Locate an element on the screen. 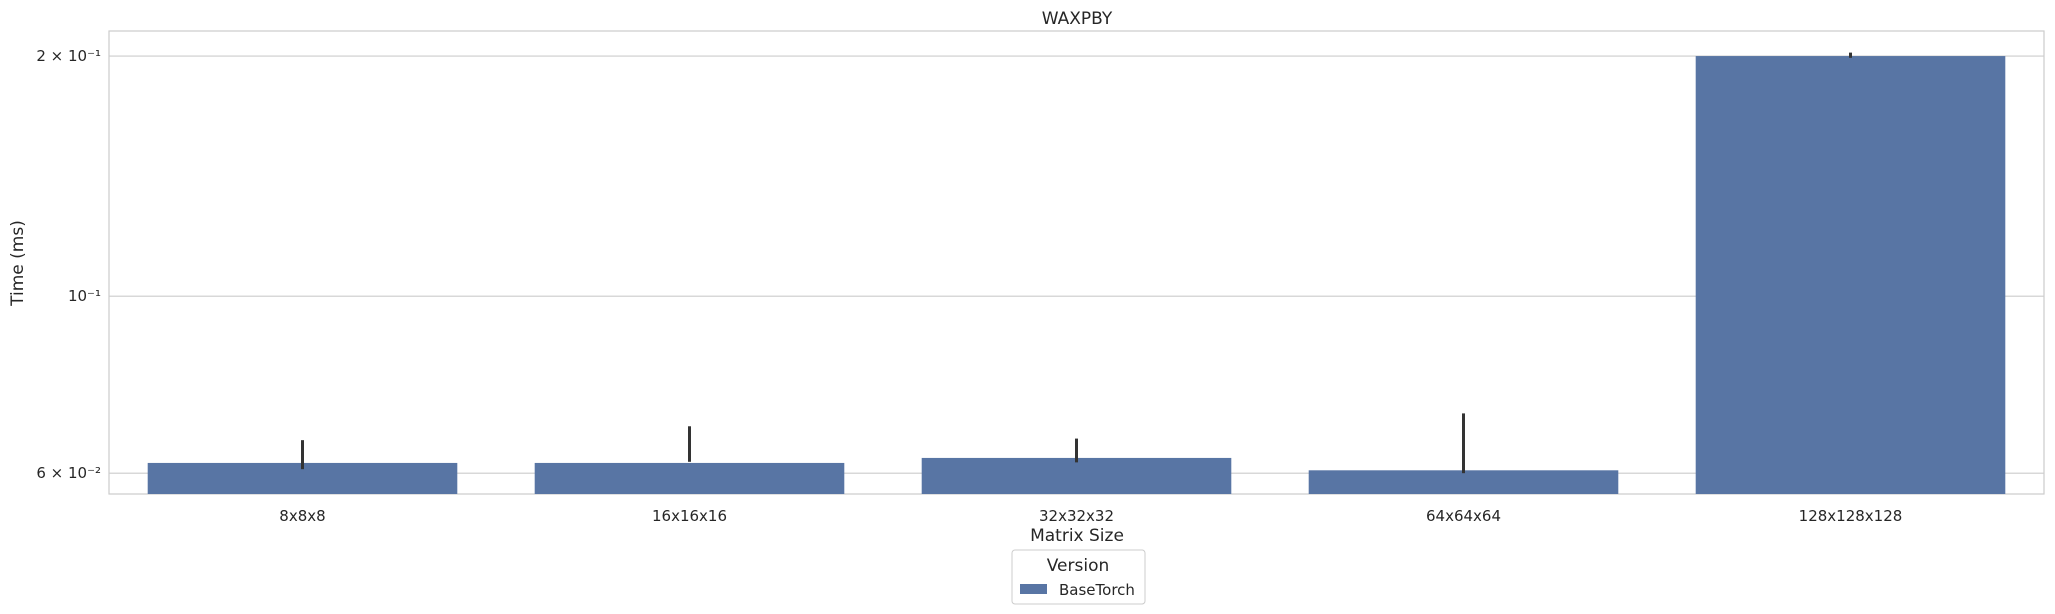 The height and width of the screenshot is (614, 2055). x-tick-labels: 8x8x8 16x16x16 32x32x32 64x64x64 128x128x128 is located at coordinates (1090, 516).